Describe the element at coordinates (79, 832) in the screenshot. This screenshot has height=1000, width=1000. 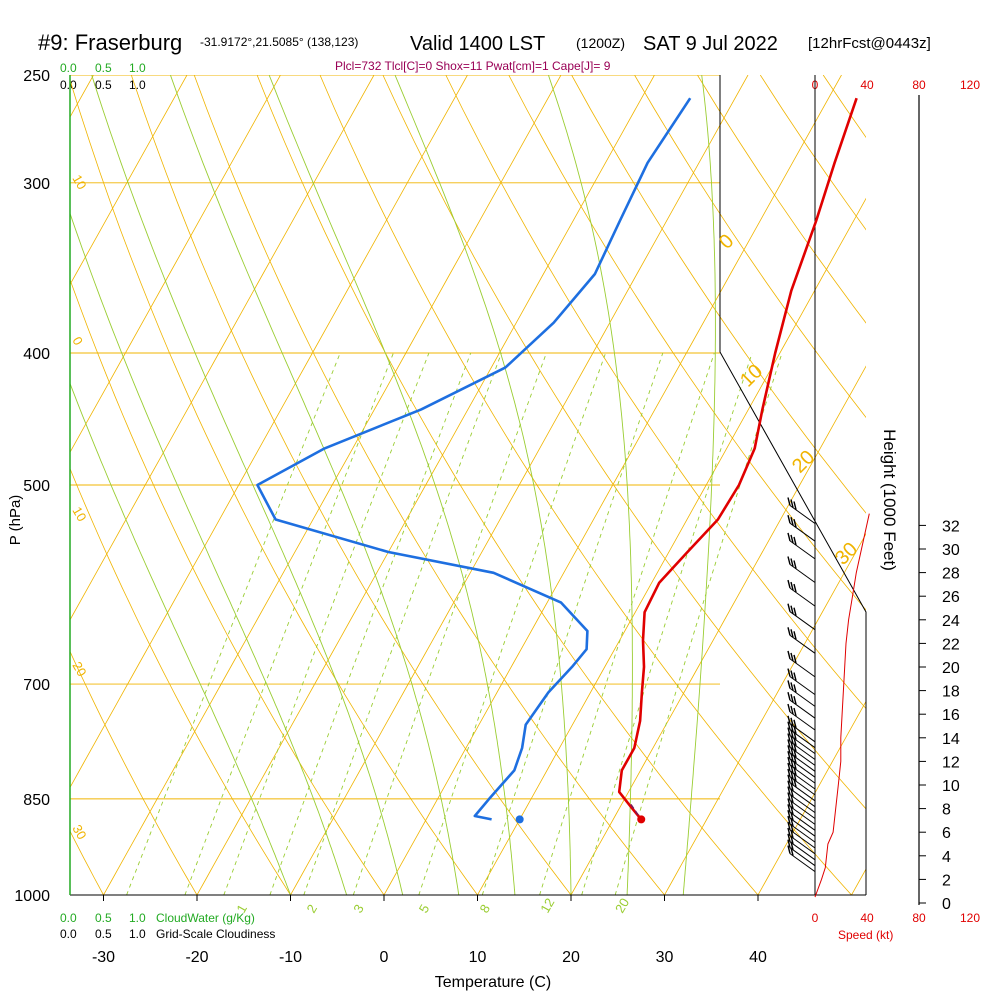
I see `isotherm-edge-label: 30` at that location.